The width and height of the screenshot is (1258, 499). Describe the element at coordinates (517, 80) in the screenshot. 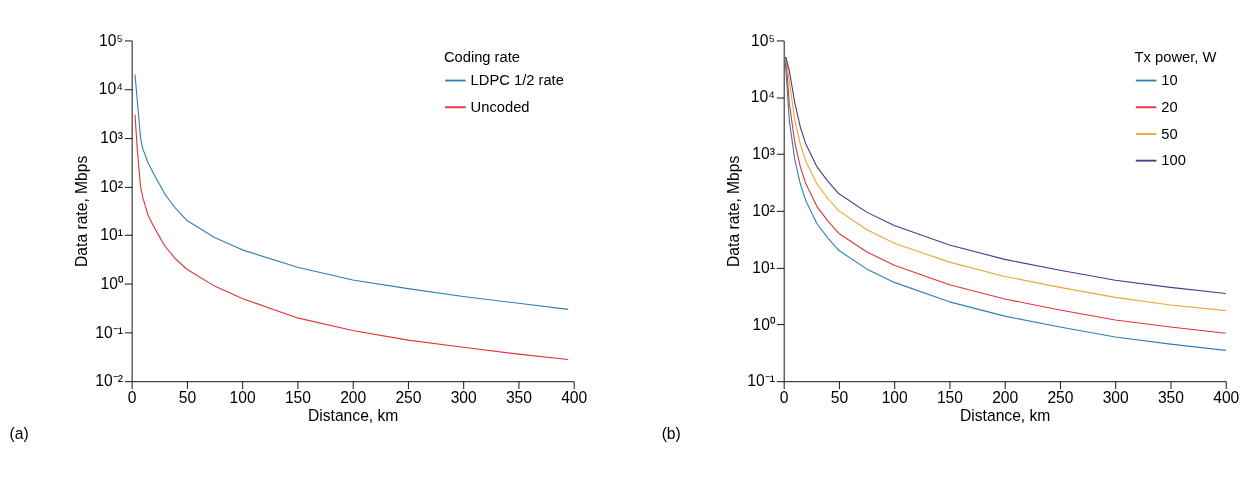

I see `legend-label: LDPC 1/2 rate` at that location.